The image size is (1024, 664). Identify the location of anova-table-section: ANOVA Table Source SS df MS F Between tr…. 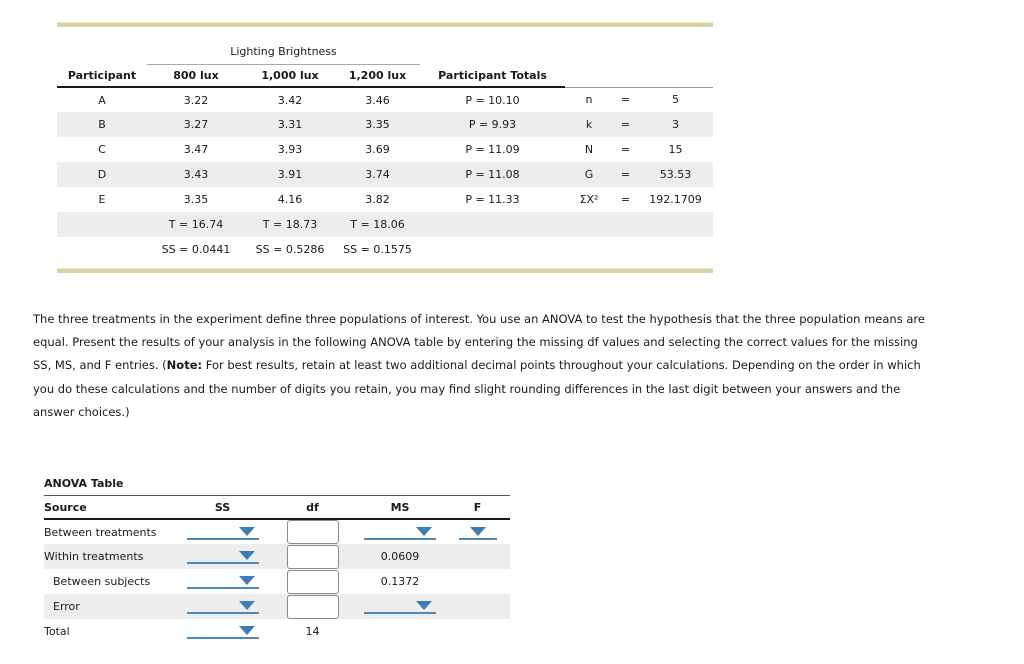
(277, 560).